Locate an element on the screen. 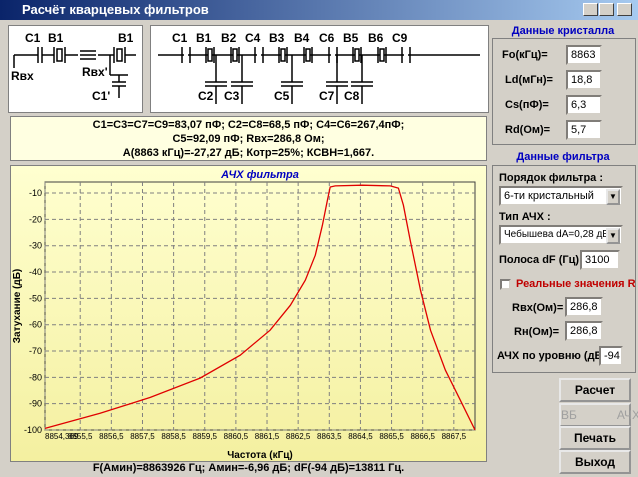 The width and height of the screenshot is (638, 477). real-r-checkbox is located at coordinates (505, 284).